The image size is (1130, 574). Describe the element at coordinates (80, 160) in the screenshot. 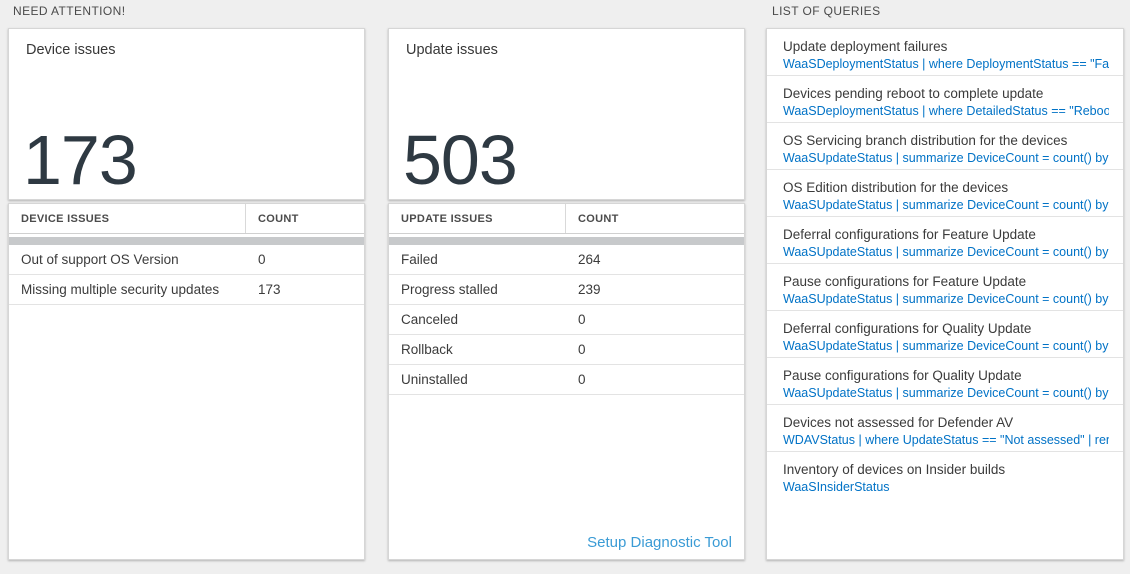

I see `device-issues-count: 173` at that location.